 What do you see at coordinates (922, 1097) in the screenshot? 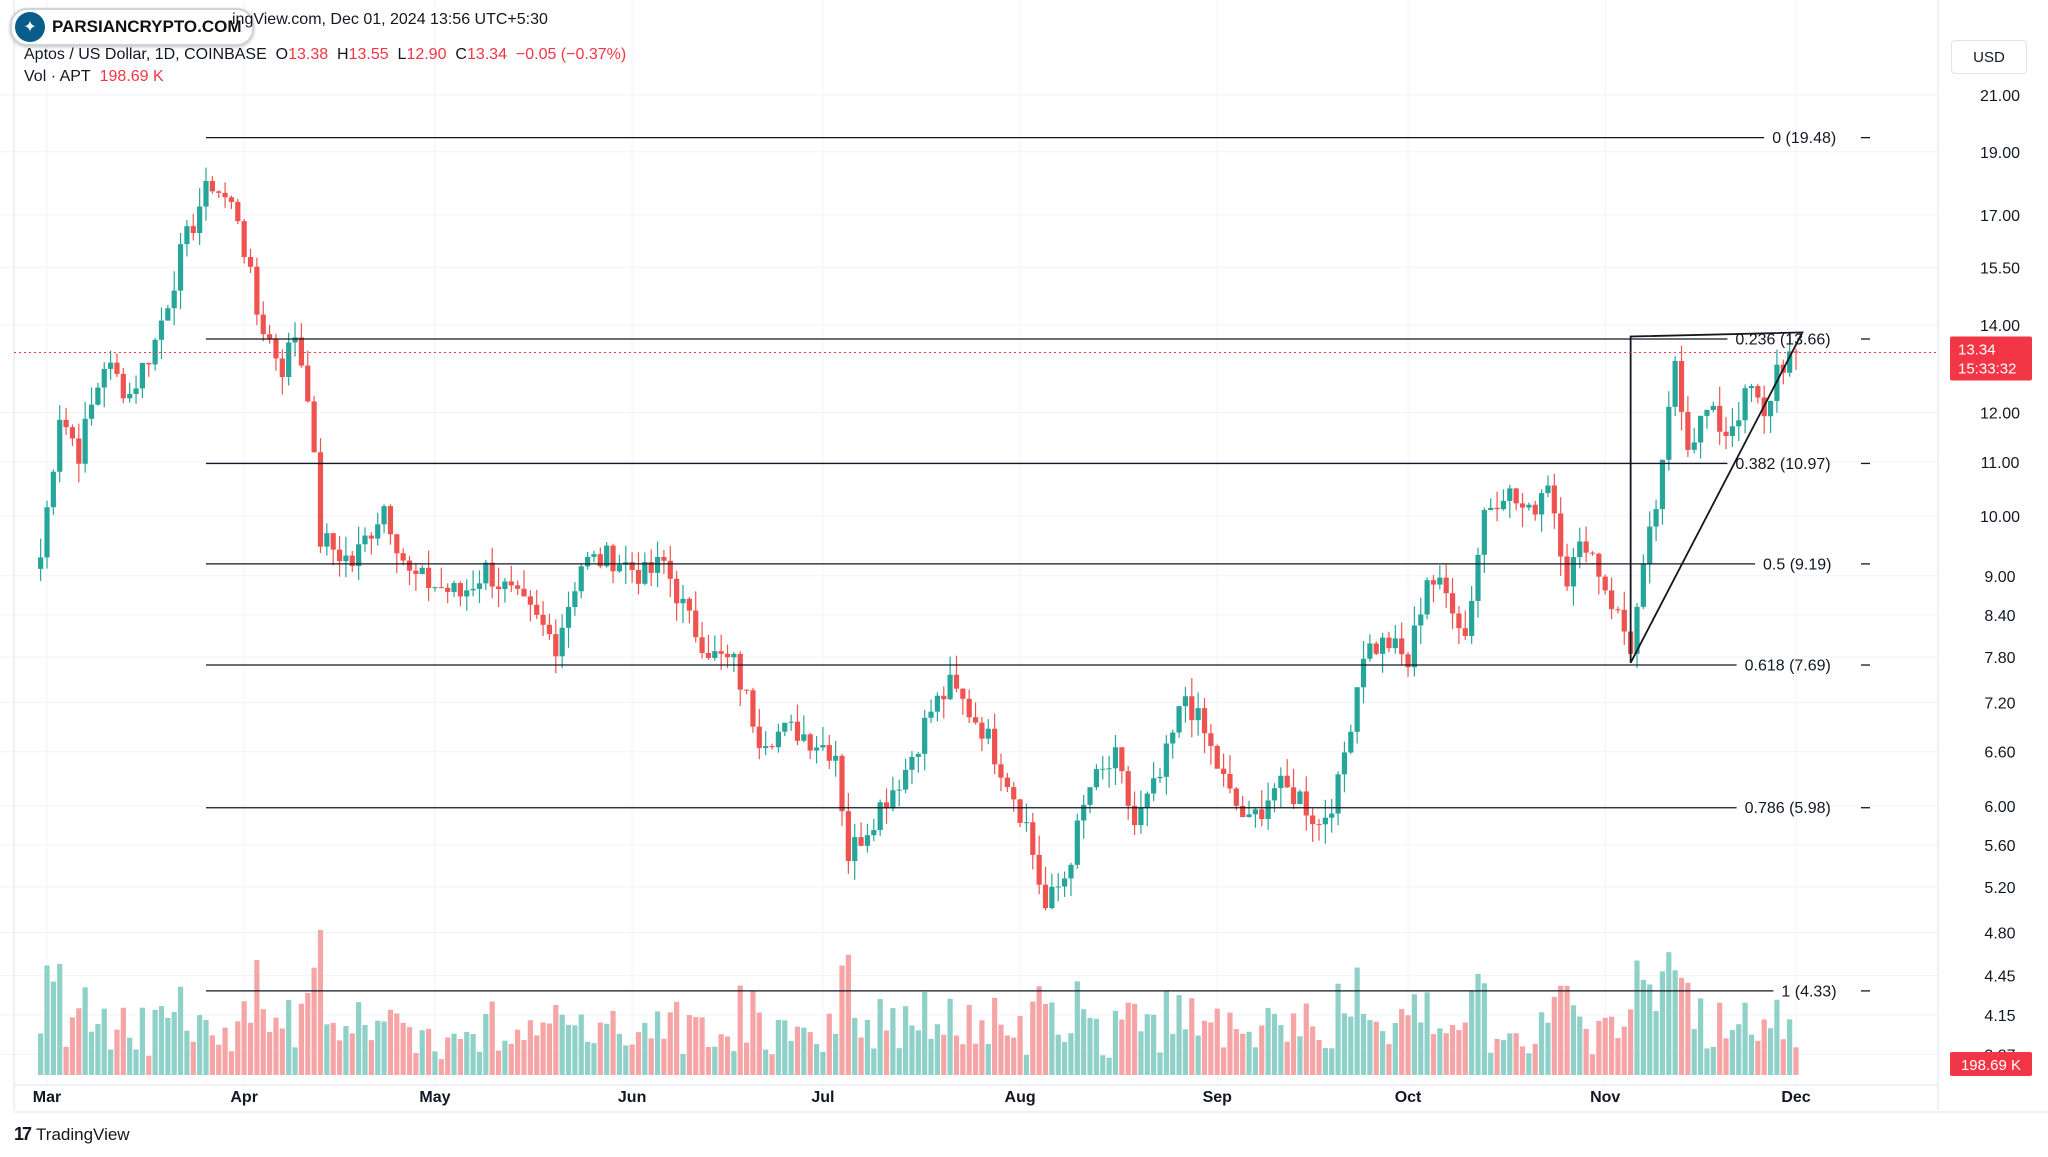
I see `time-axis: Mar Apr May Jun Jul Aug Sep Oct Nov Dec` at bounding box center [922, 1097].